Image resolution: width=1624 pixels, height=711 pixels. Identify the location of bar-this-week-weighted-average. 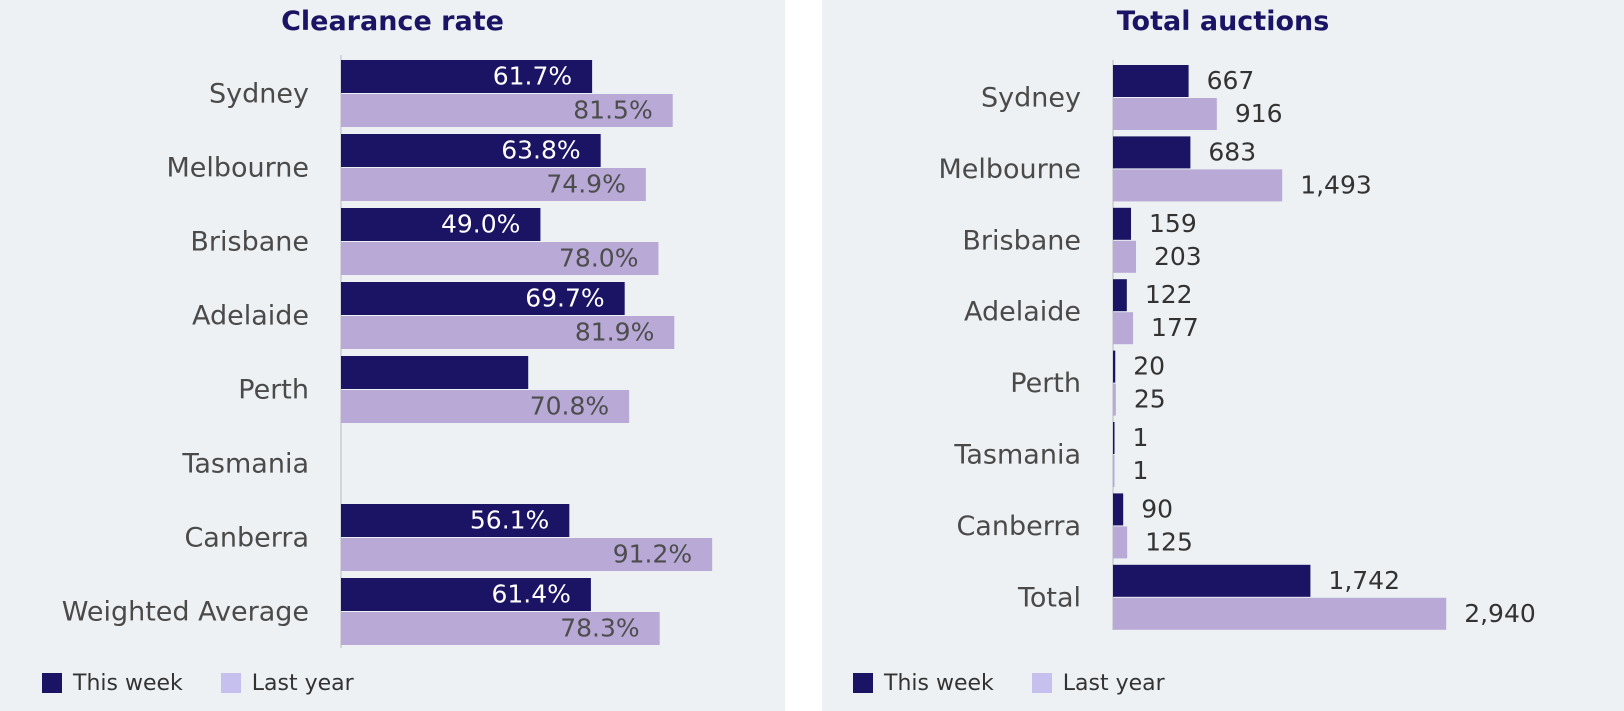
(466, 594).